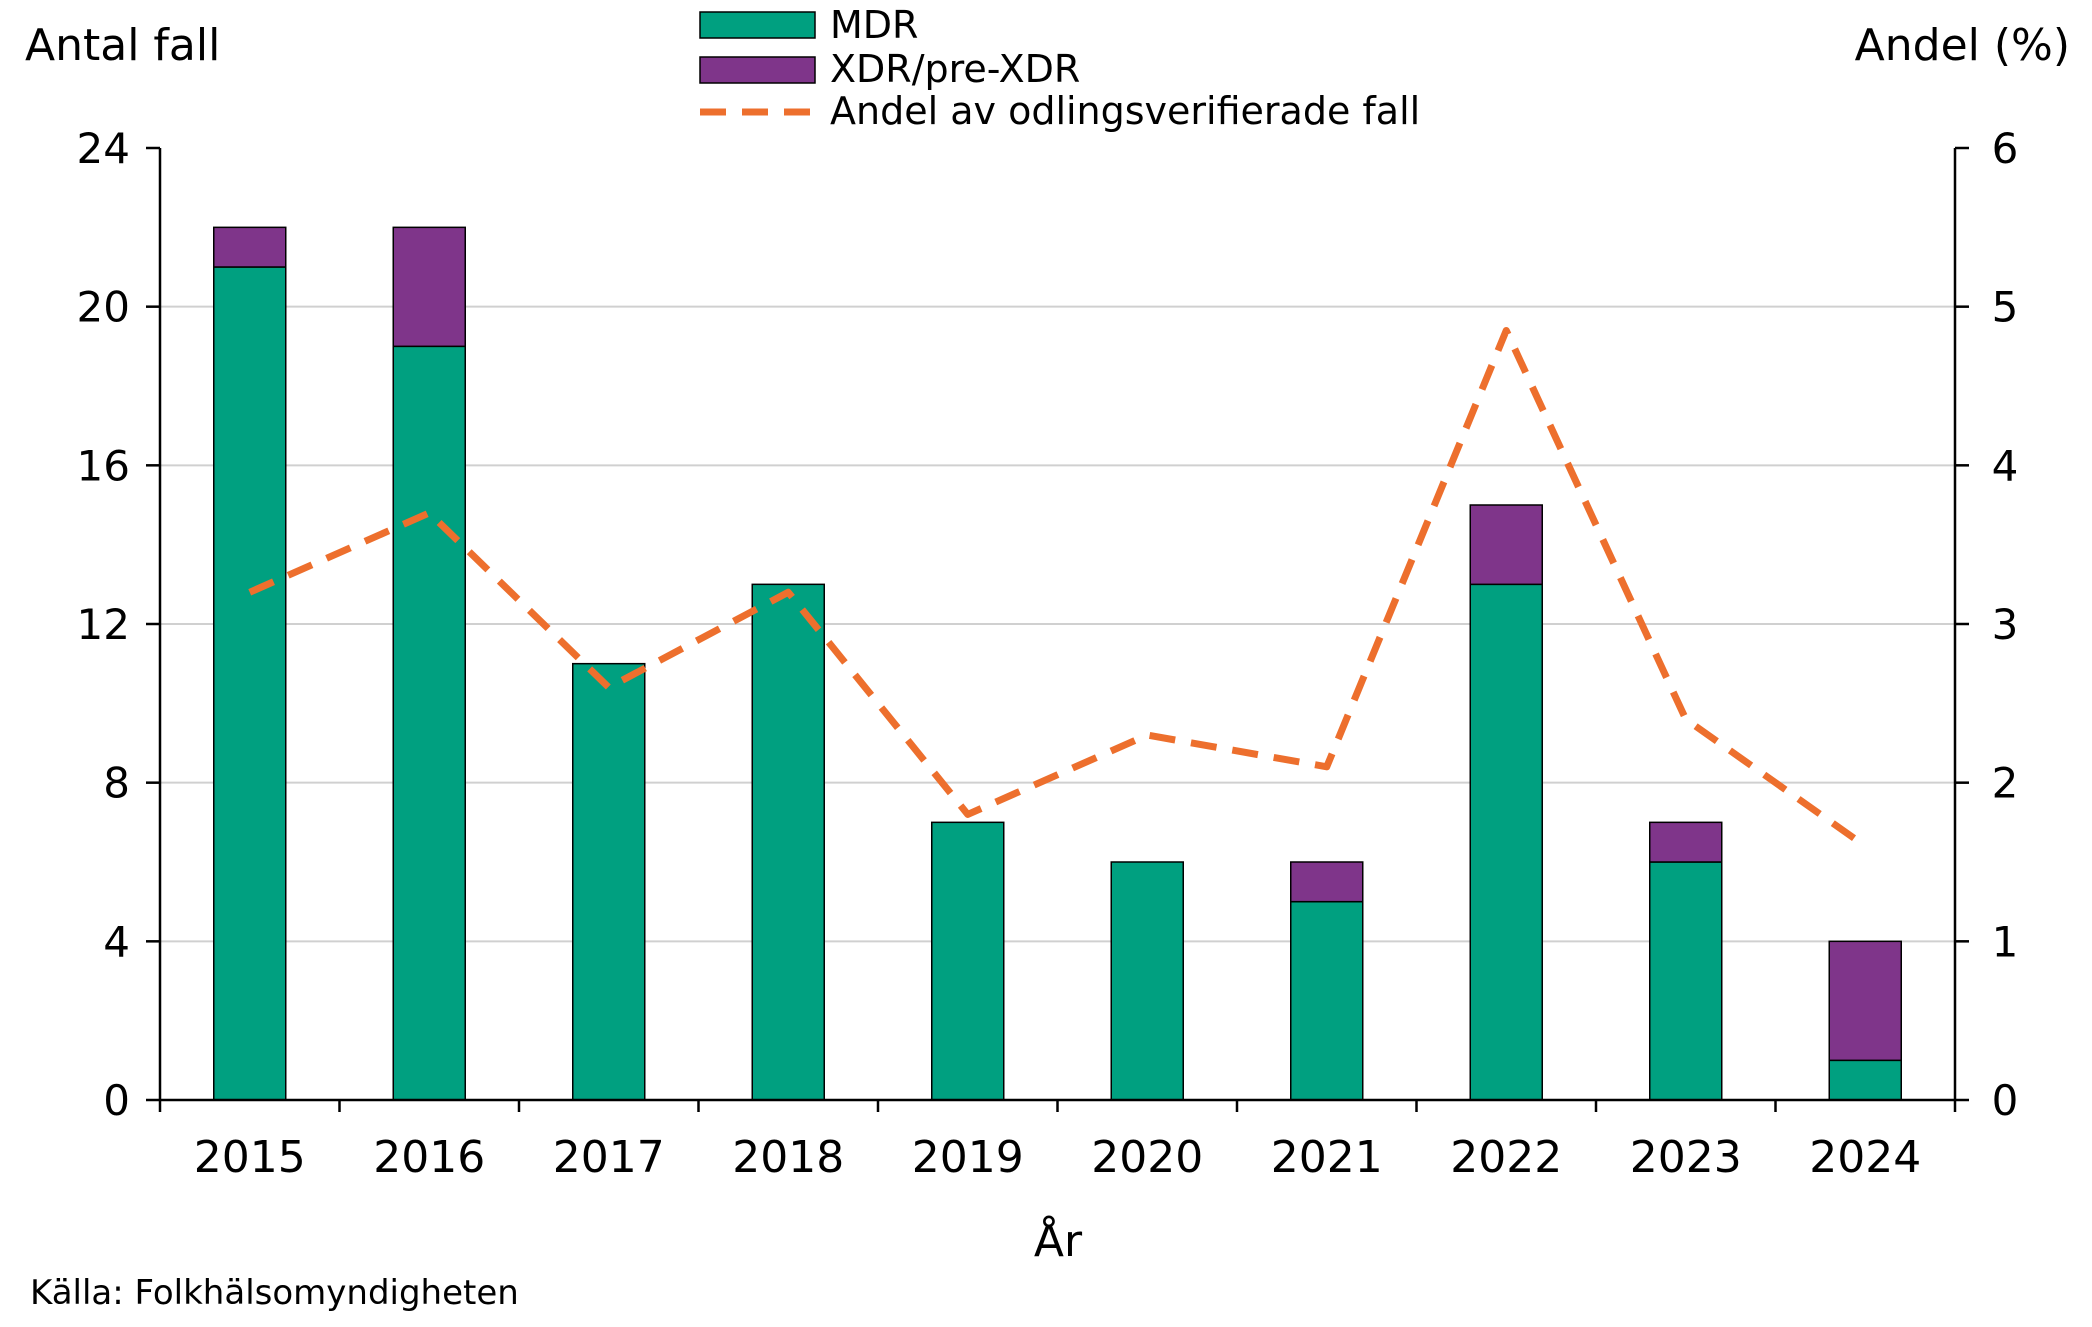 This screenshot has width=2092, height=1327. I want to click on x-tick-label-2020: 2020, so click(1147, 1157).